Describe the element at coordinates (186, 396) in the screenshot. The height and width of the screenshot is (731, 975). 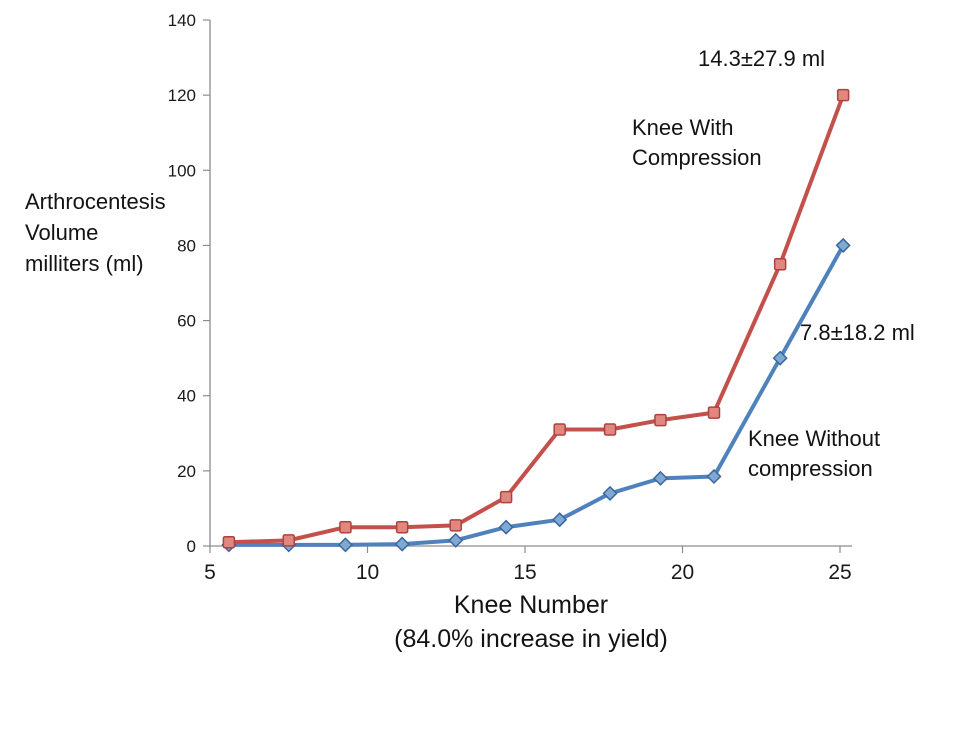
I see `y-tick-label: 40` at that location.